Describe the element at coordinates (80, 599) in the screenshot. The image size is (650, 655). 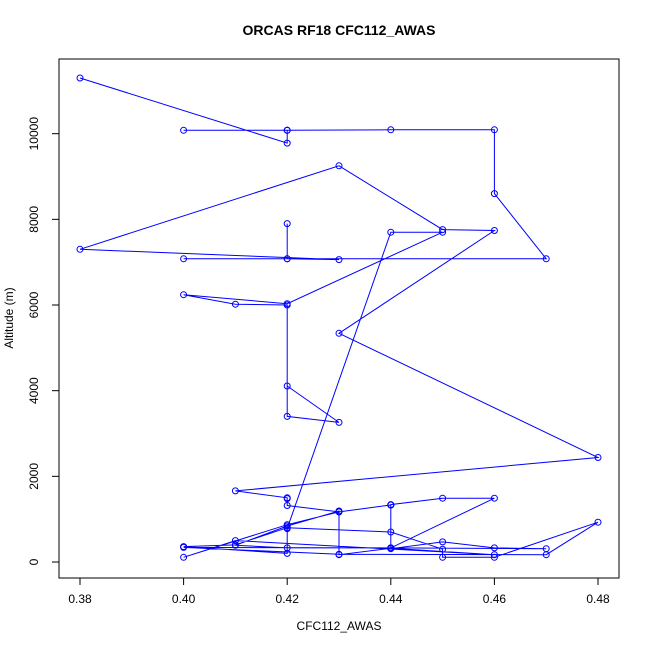
I see `x-tick-label: 0.38` at that location.